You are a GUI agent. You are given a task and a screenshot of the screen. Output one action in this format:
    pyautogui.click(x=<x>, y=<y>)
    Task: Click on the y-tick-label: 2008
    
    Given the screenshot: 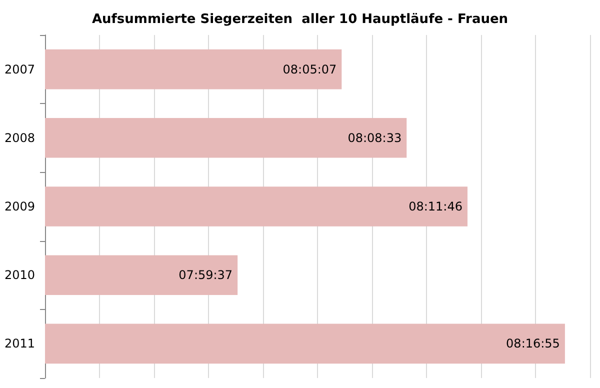 What is the action you would take?
    pyautogui.click(x=19, y=137)
    